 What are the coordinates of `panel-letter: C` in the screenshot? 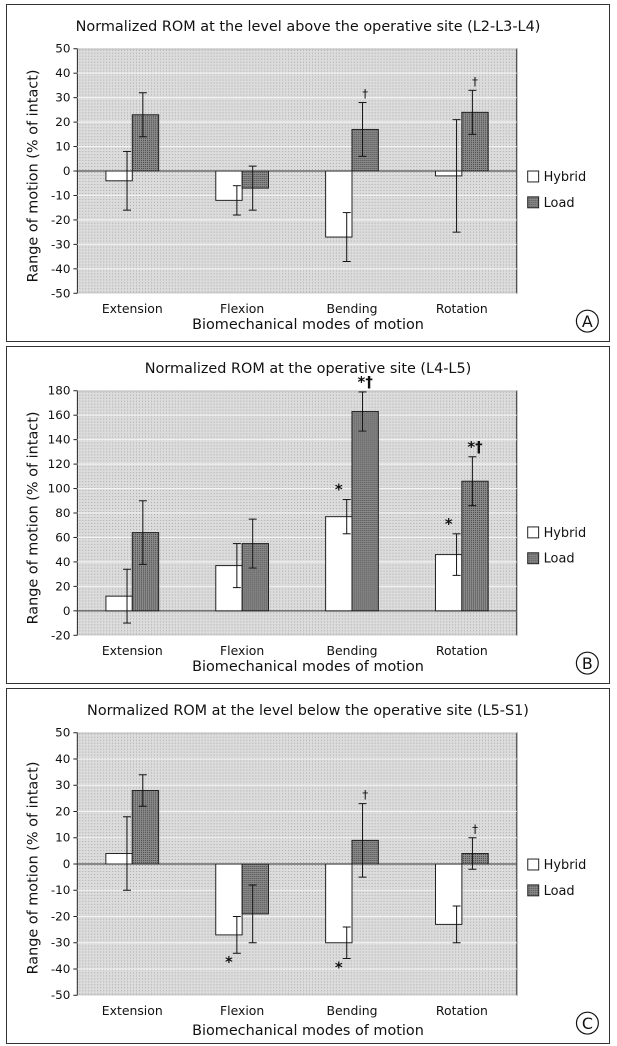 It's located at (587, 1023).